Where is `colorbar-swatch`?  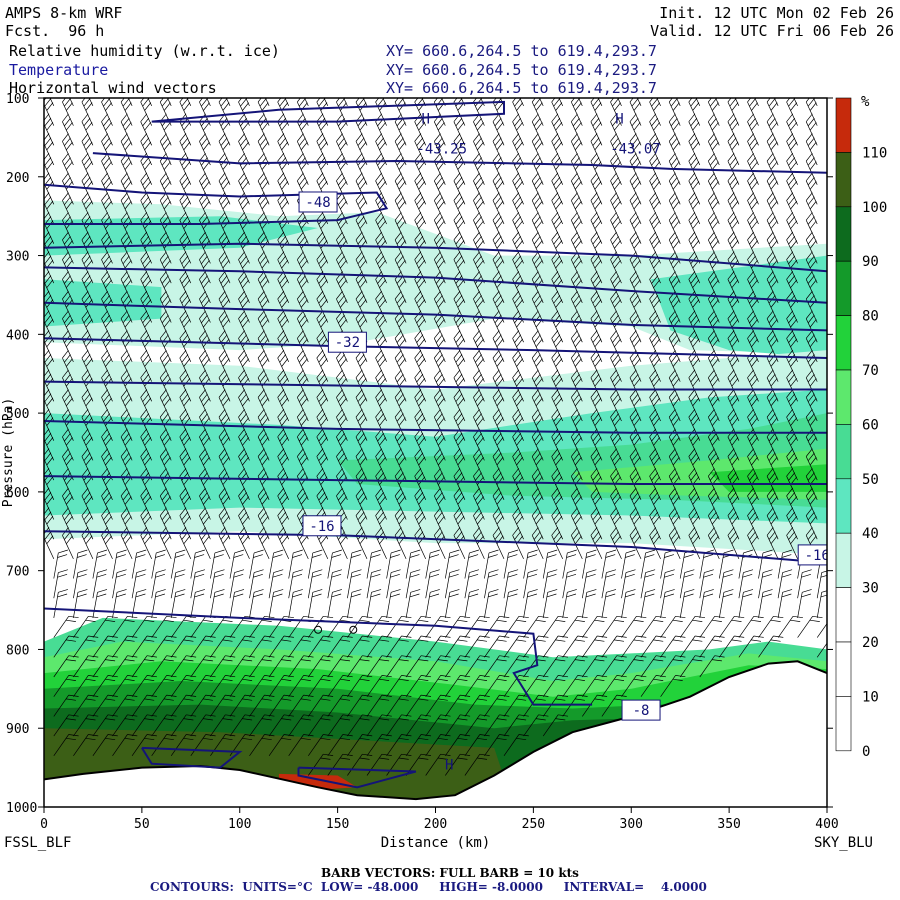 colorbar-swatch is located at coordinates (843, 669).